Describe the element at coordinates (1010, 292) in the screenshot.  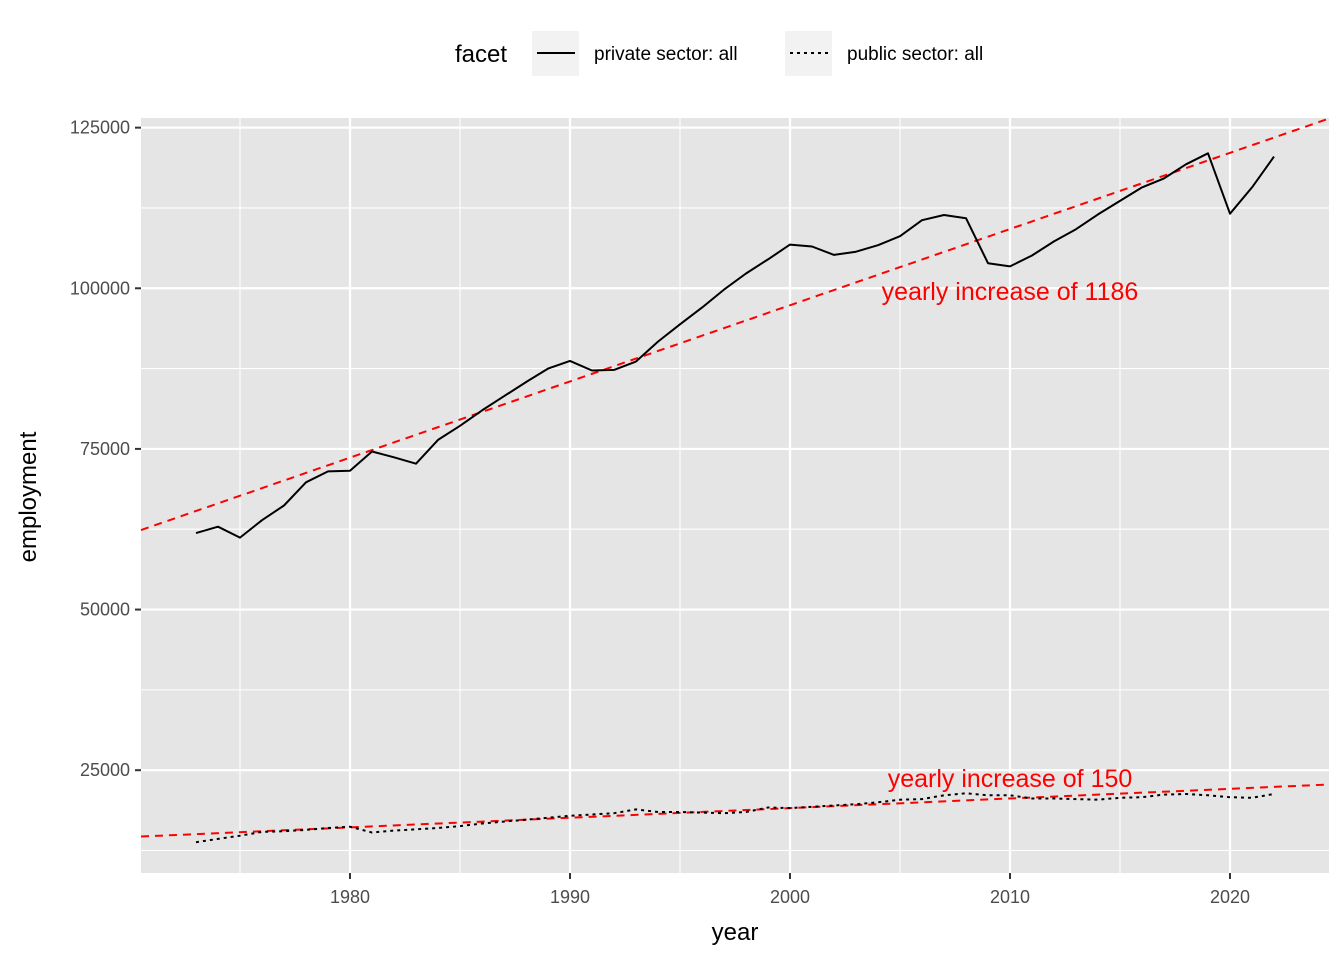
I see `annotation-1: yearly increase of 1186` at that location.